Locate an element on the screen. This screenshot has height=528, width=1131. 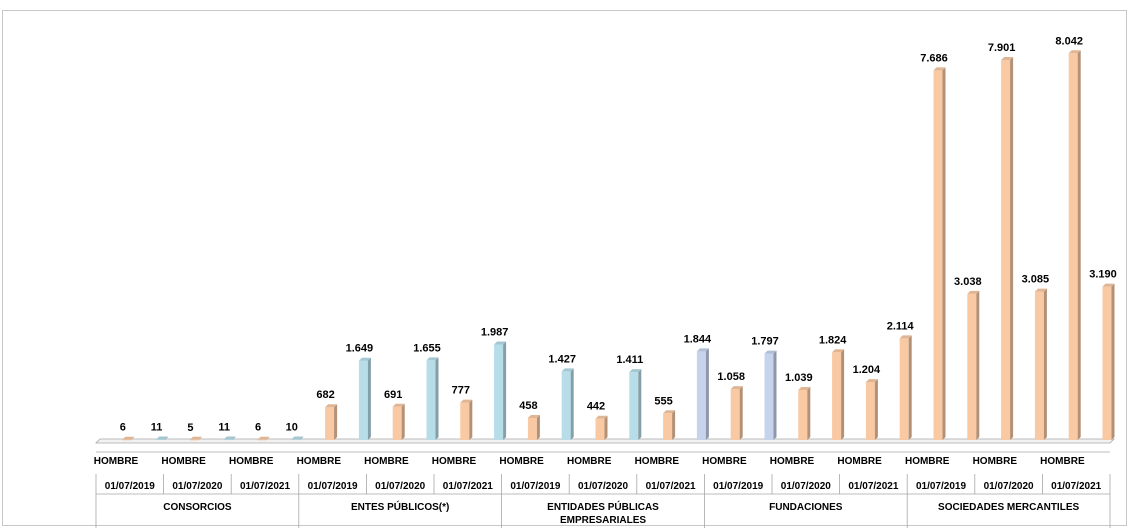
data-label: 1.797 is located at coordinates (765, 342).